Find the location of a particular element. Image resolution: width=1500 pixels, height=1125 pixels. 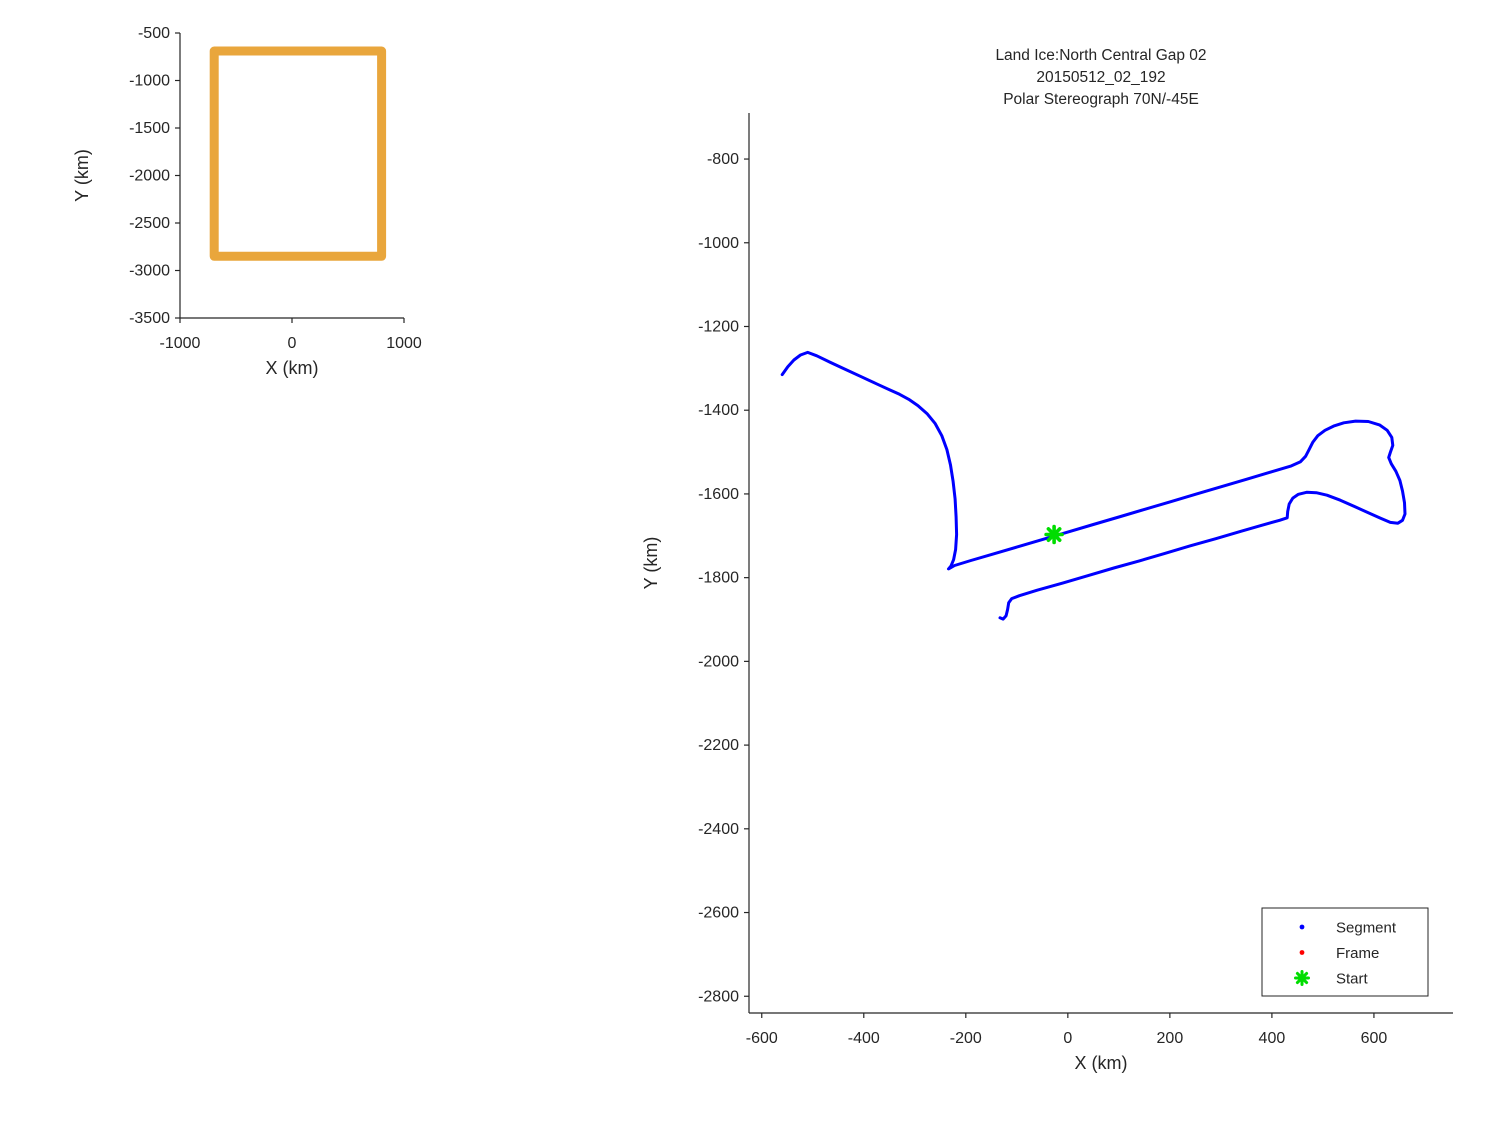

x-tick-label: -600 is located at coordinates (762, 1038).